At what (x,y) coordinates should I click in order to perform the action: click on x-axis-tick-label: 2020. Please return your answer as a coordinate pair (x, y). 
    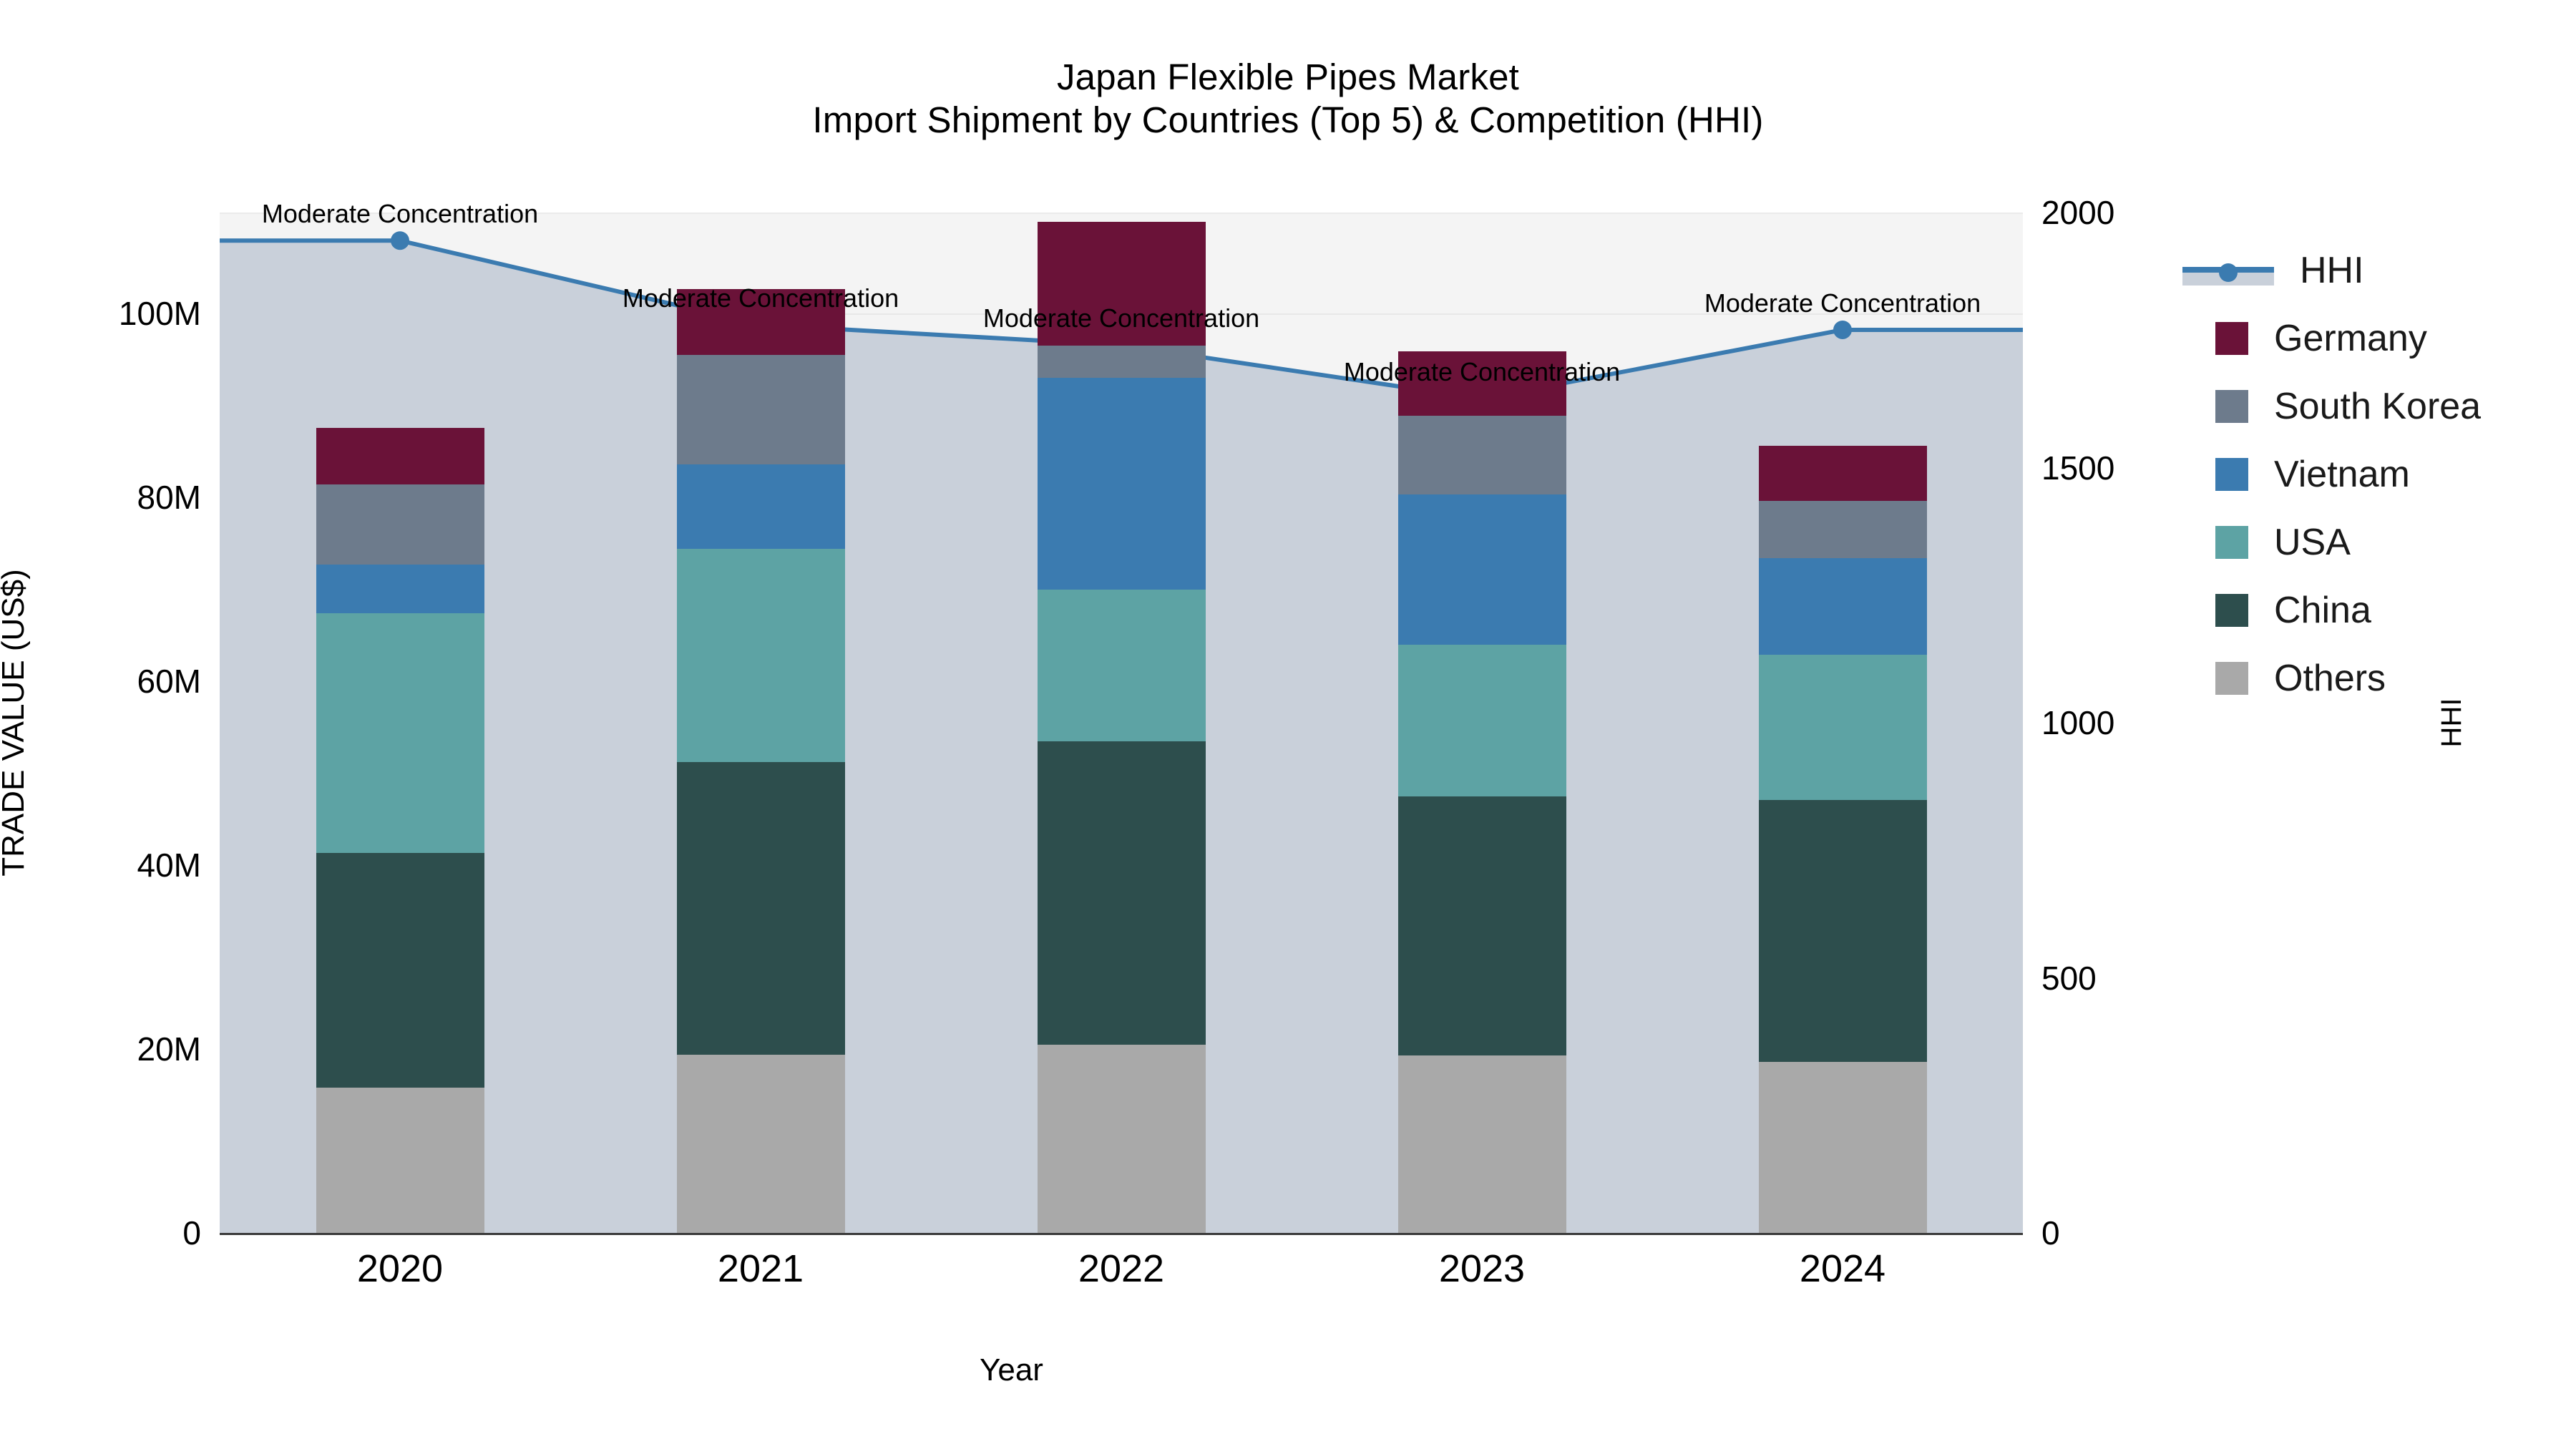
    Looking at the image, I should click on (400, 1268).